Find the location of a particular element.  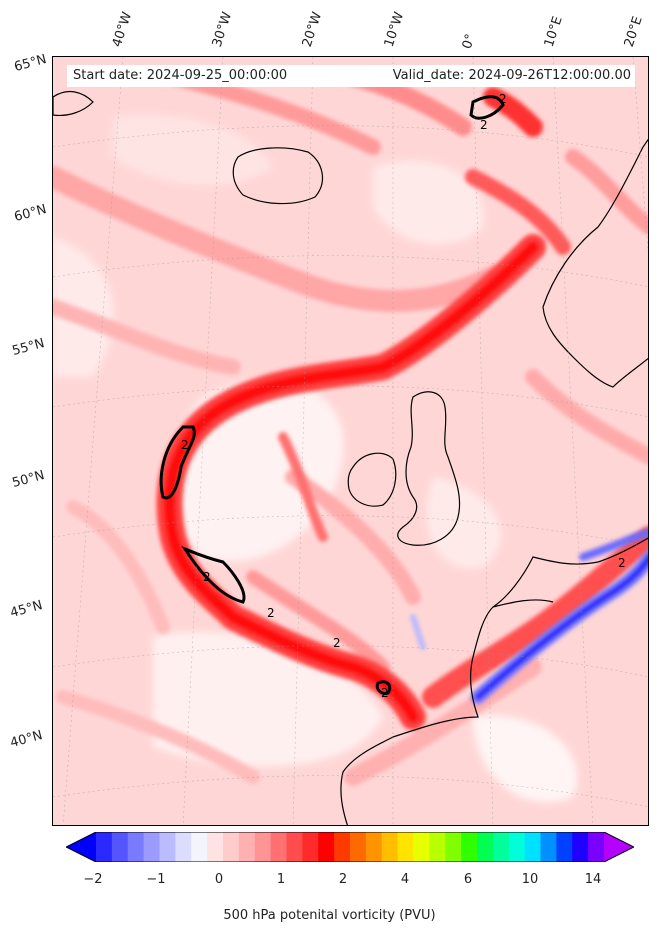

colorbar-tick: 6 is located at coordinates (468, 879).